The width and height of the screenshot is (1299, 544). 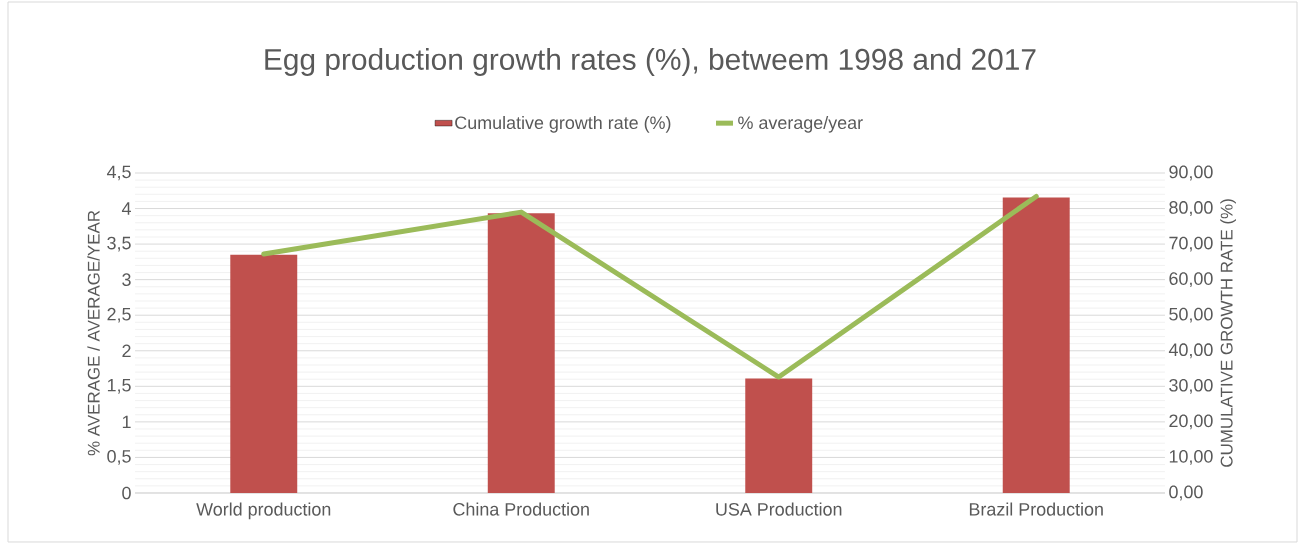 I want to click on y2-tick-label: 10,00, so click(x=1191, y=457).